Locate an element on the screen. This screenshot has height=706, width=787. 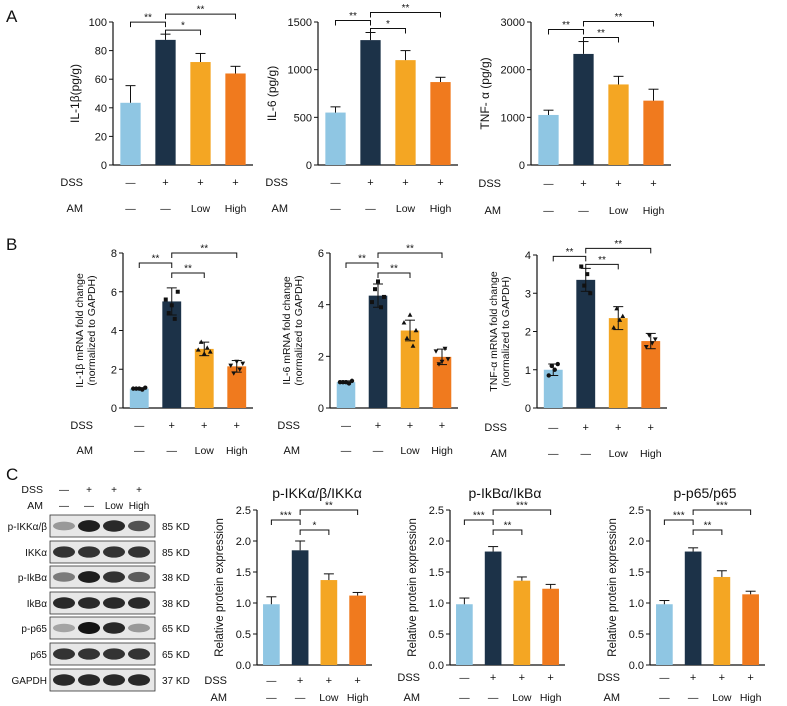
y-tick-label: 2.5 is located at coordinates (436, 511).